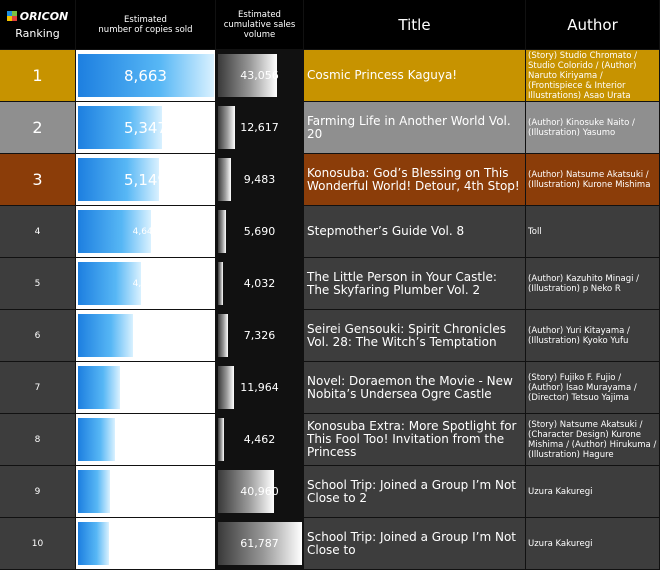  Describe the element at coordinates (415, 232) in the screenshot. I see `title-cell: Stepmother’s Guide Vol. 8` at that location.